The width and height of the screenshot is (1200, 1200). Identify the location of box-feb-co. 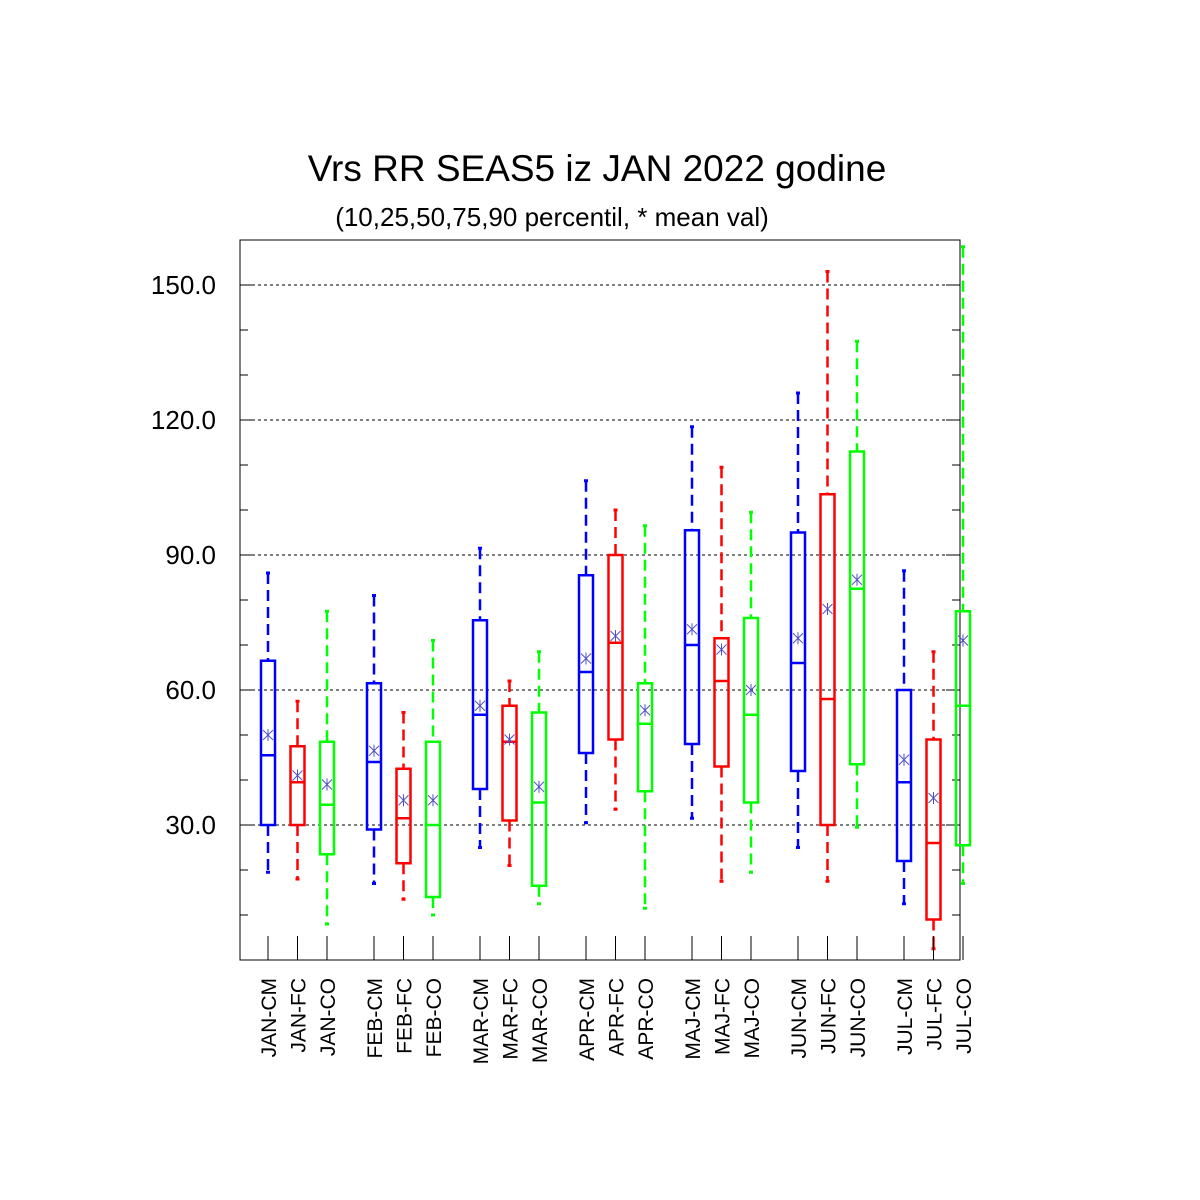
(433, 778).